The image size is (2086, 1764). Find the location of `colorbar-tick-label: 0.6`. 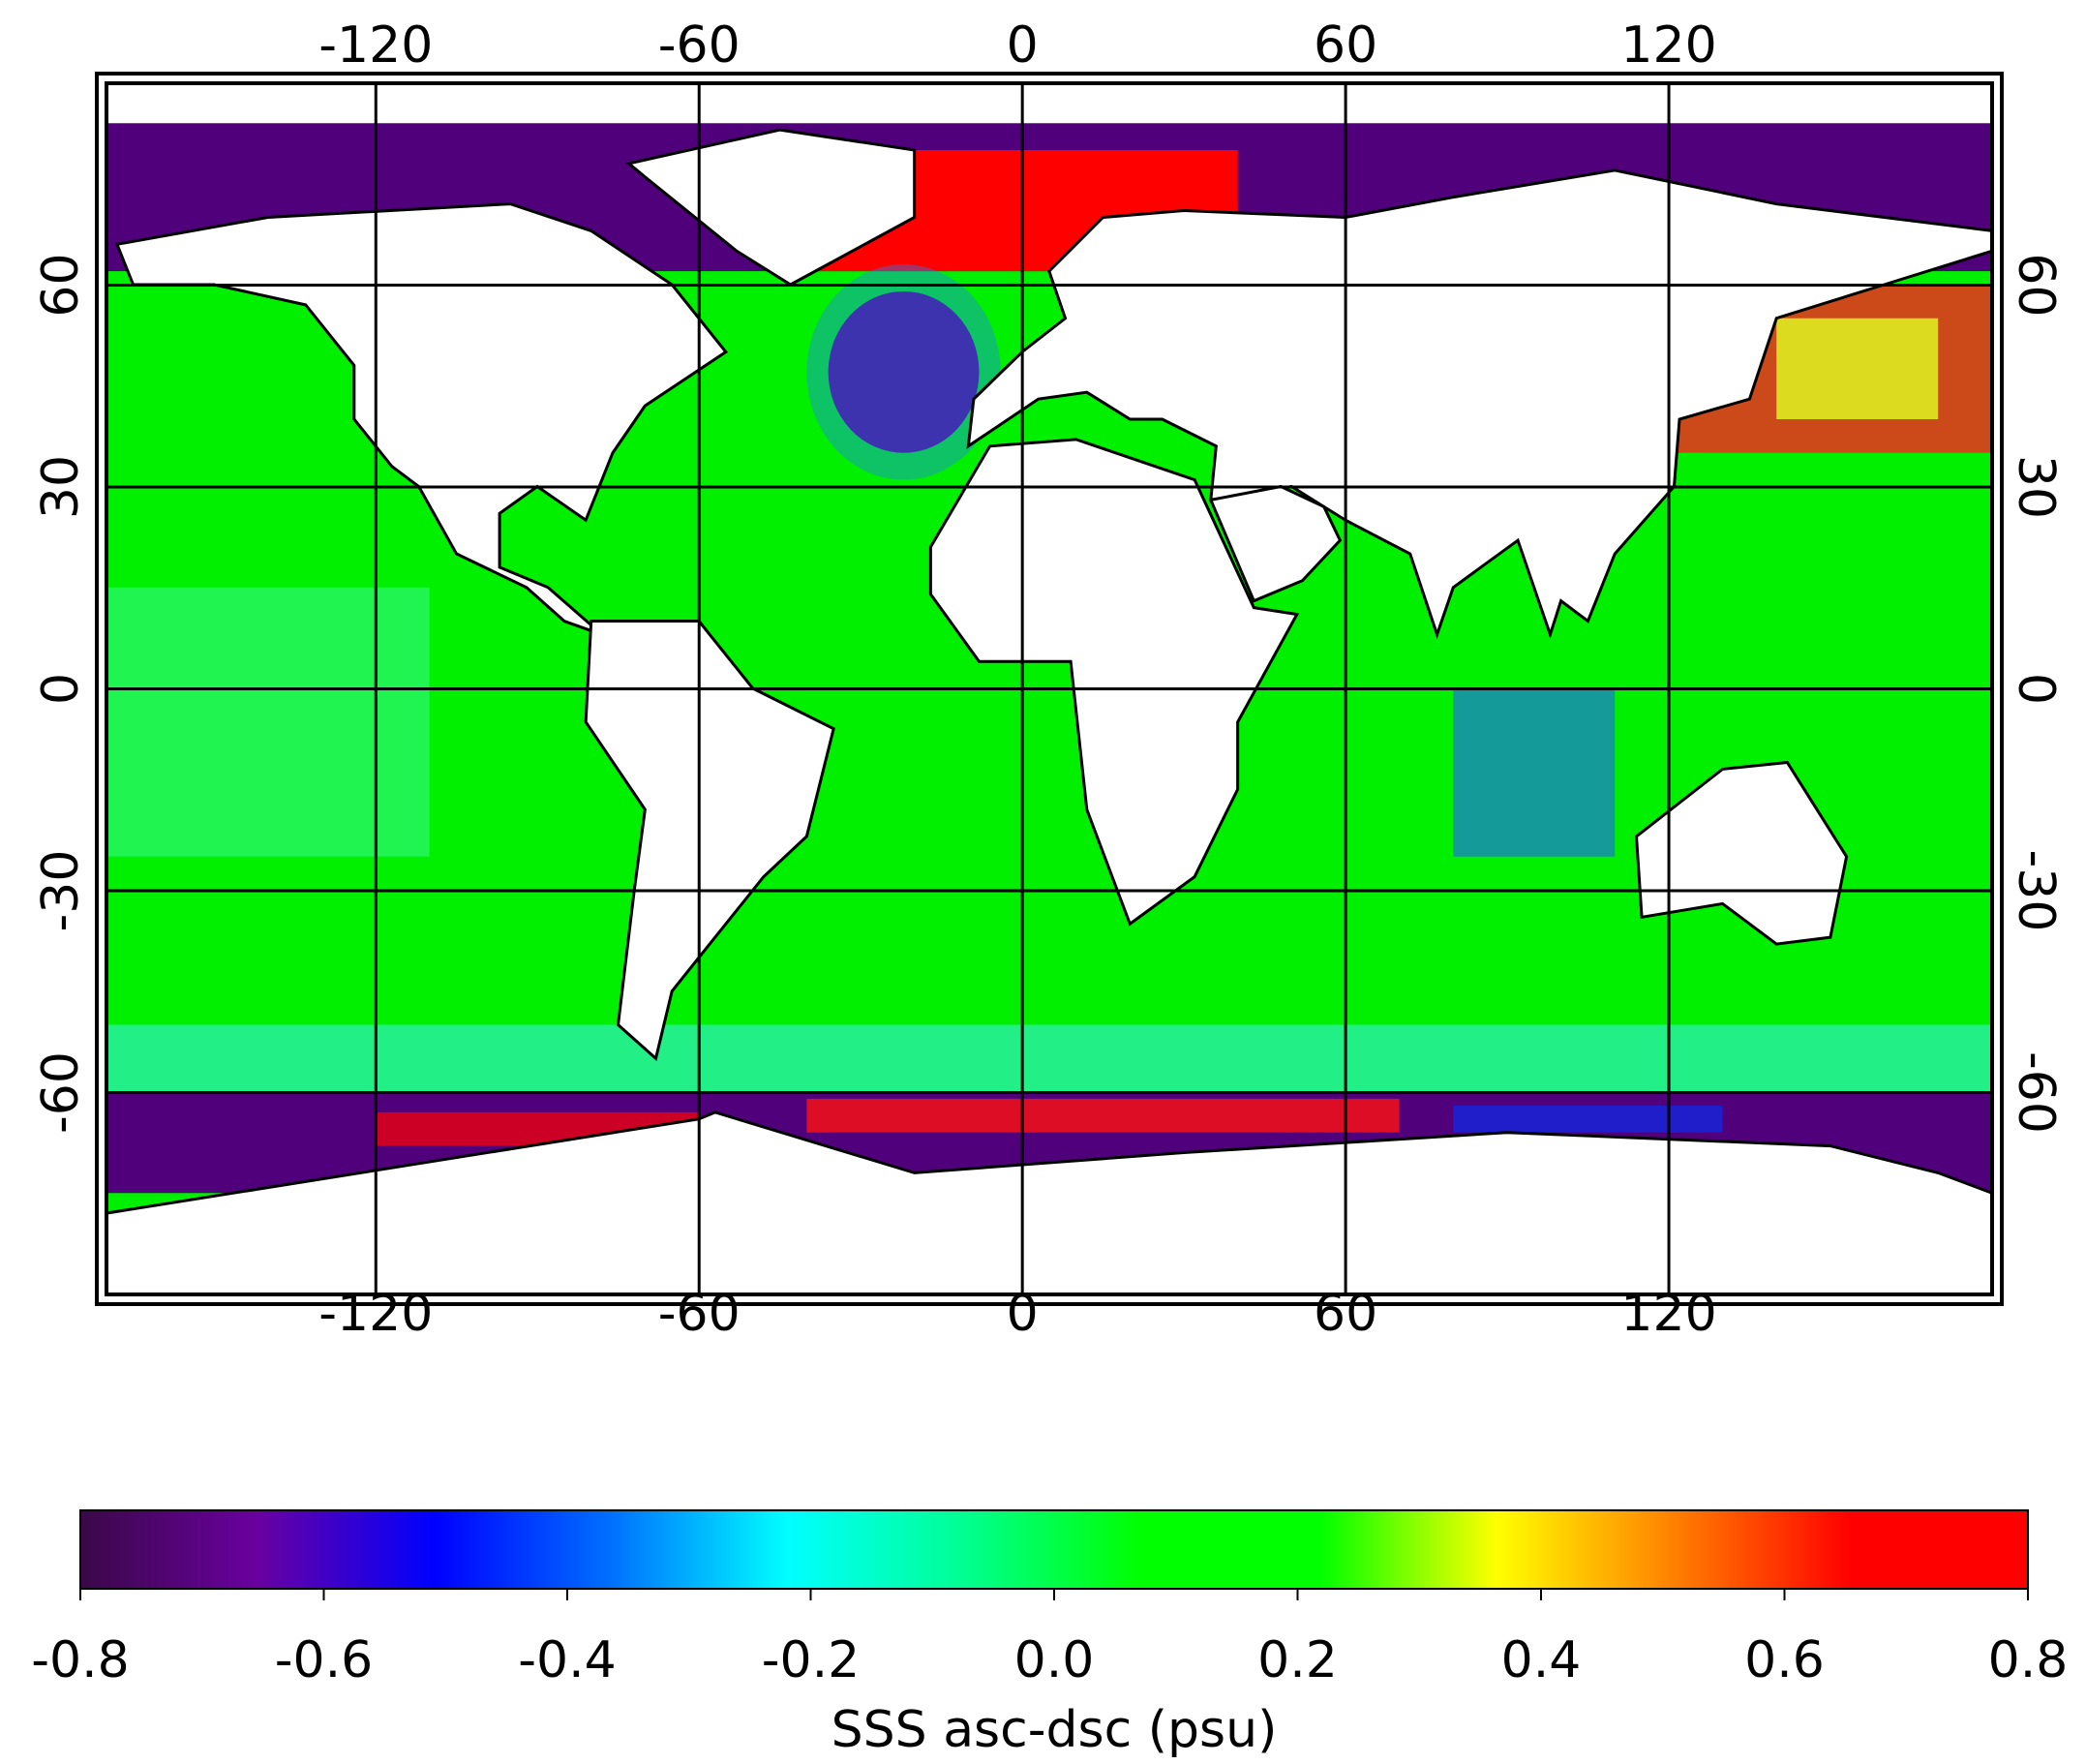

colorbar-tick-label: 0.6 is located at coordinates (1785, 1660).